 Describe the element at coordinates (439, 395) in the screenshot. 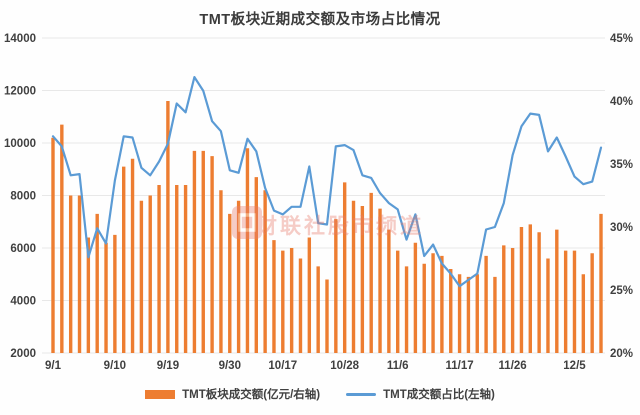

I see `legend-line-label: TMT成交额占比(左轴)` at that location.